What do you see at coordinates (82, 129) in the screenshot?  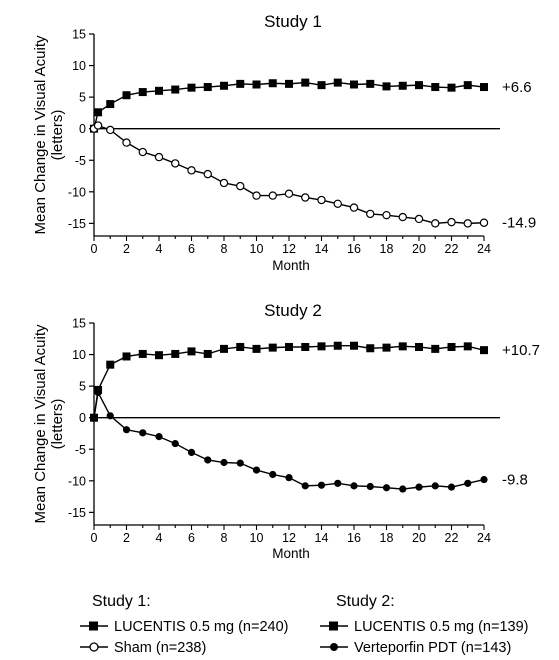 I see `y-tick-label: 0` at bounding box center [82, 129].